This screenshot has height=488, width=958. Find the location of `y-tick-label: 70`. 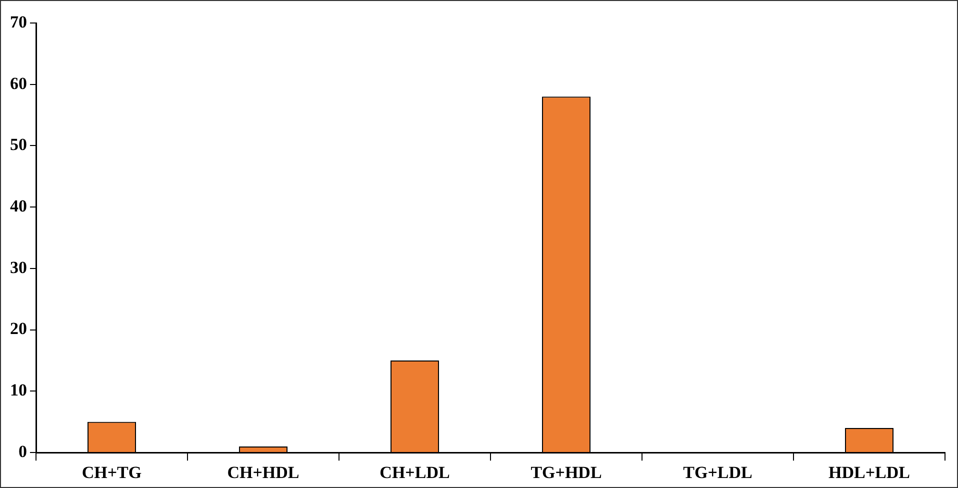

y-tick-label: 70 is located at coordinates (18, 22).